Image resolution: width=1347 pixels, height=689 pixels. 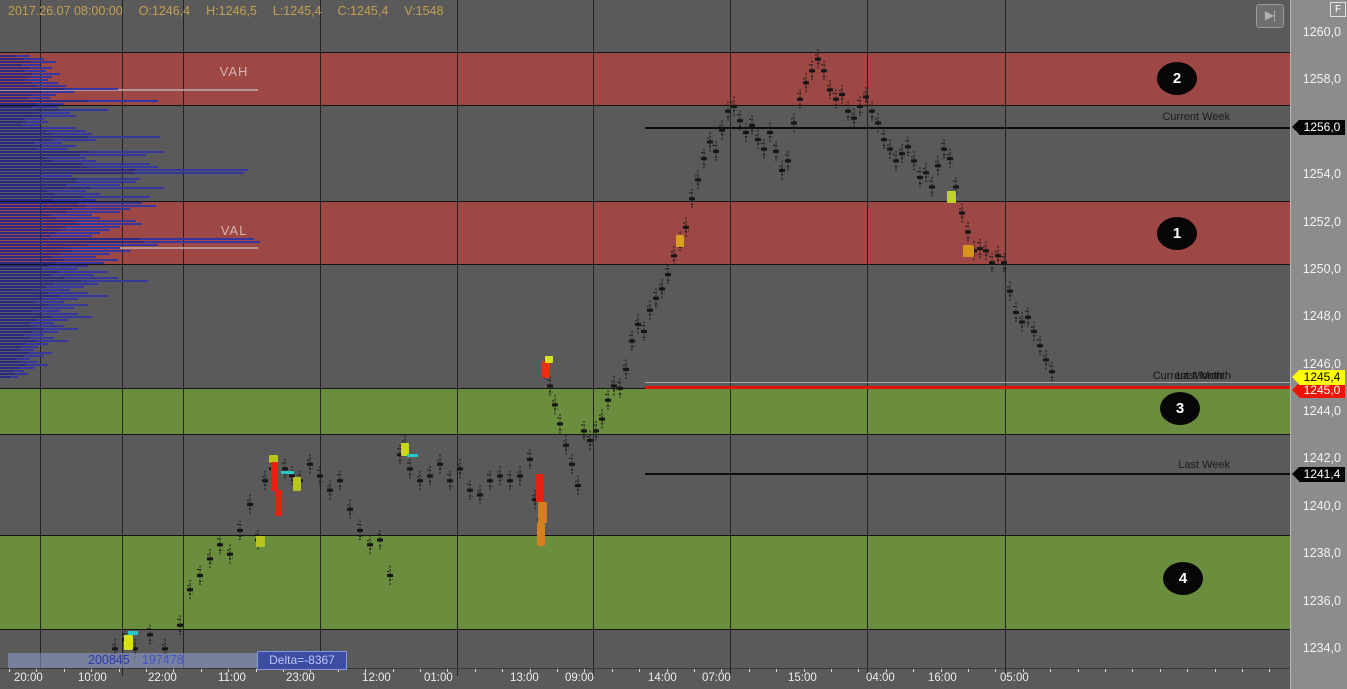 I want to click on time-hour-label: 22:00, so click(x=162, y=678).